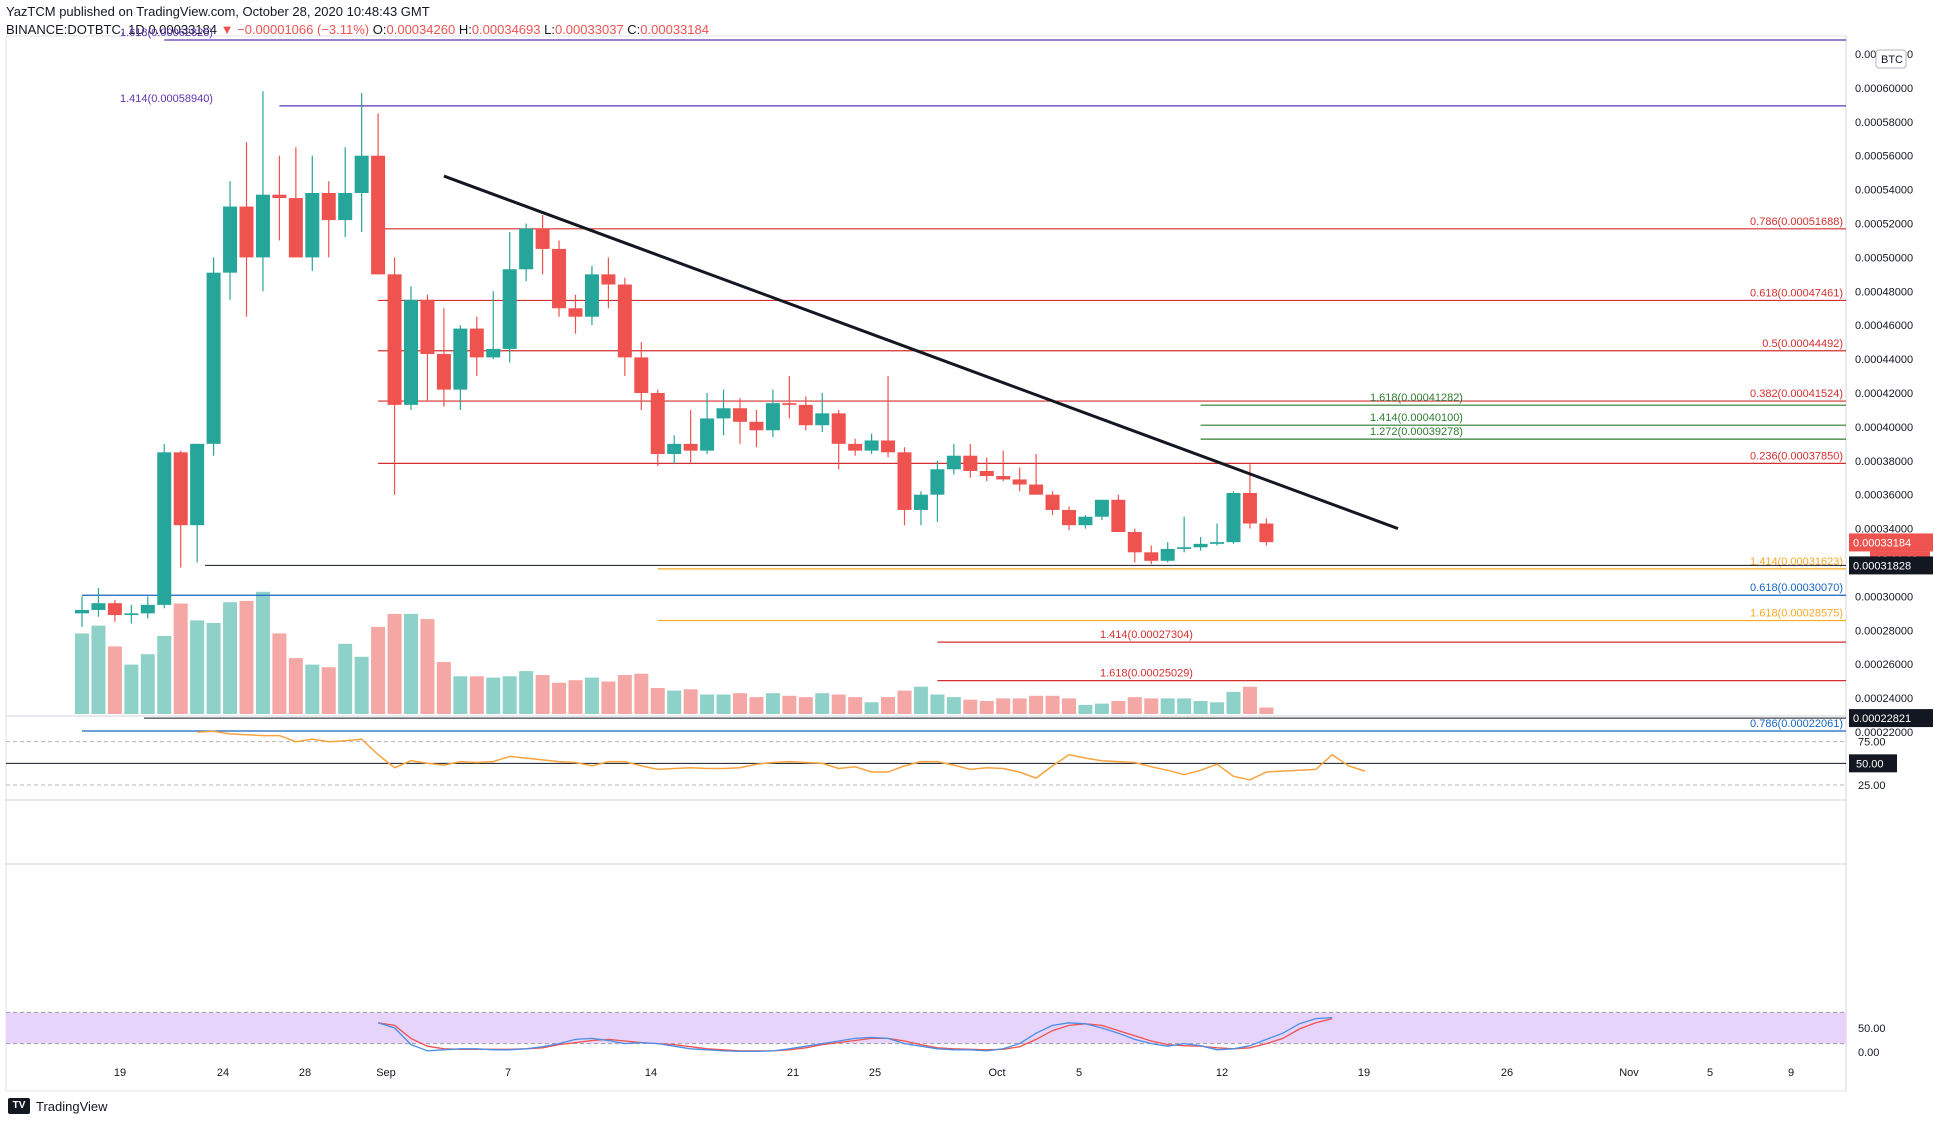 This screenshot has width=1934, height=1122. I want to click on price-tick-label: 0.00028000, so click(1884, 631).